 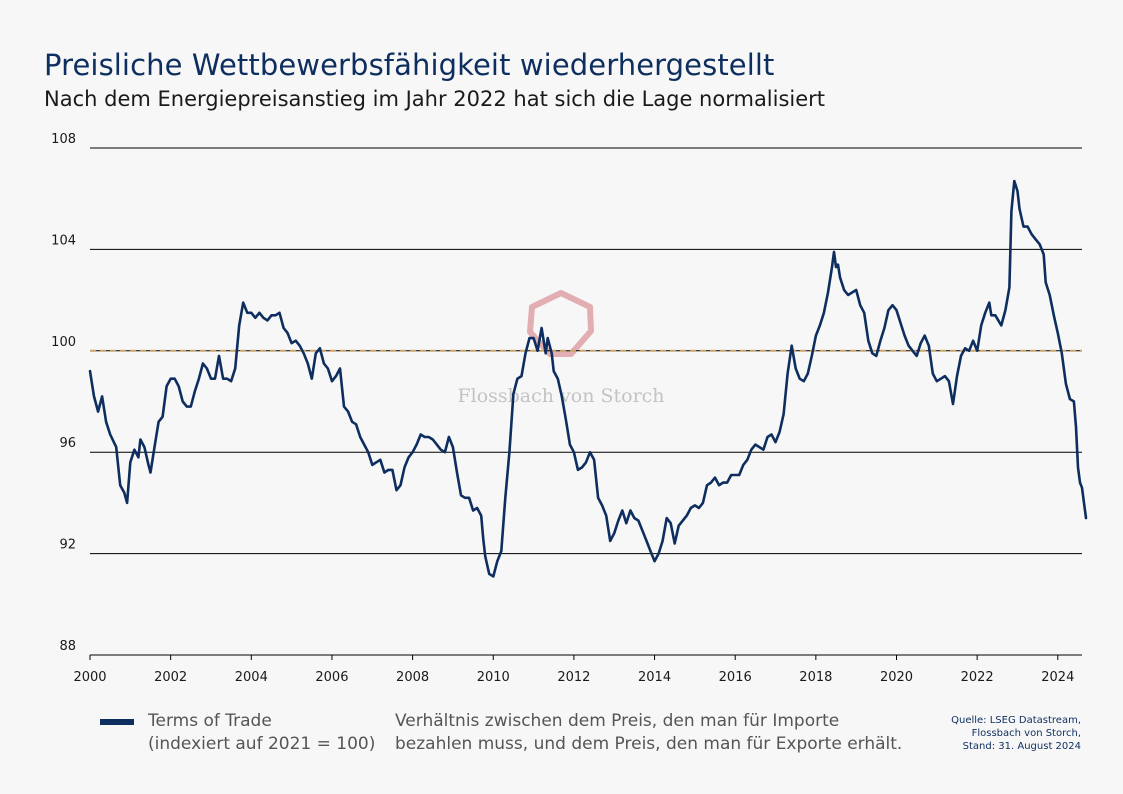 I want to click on x-tick-label: 2010, so click(x=493, y=677).